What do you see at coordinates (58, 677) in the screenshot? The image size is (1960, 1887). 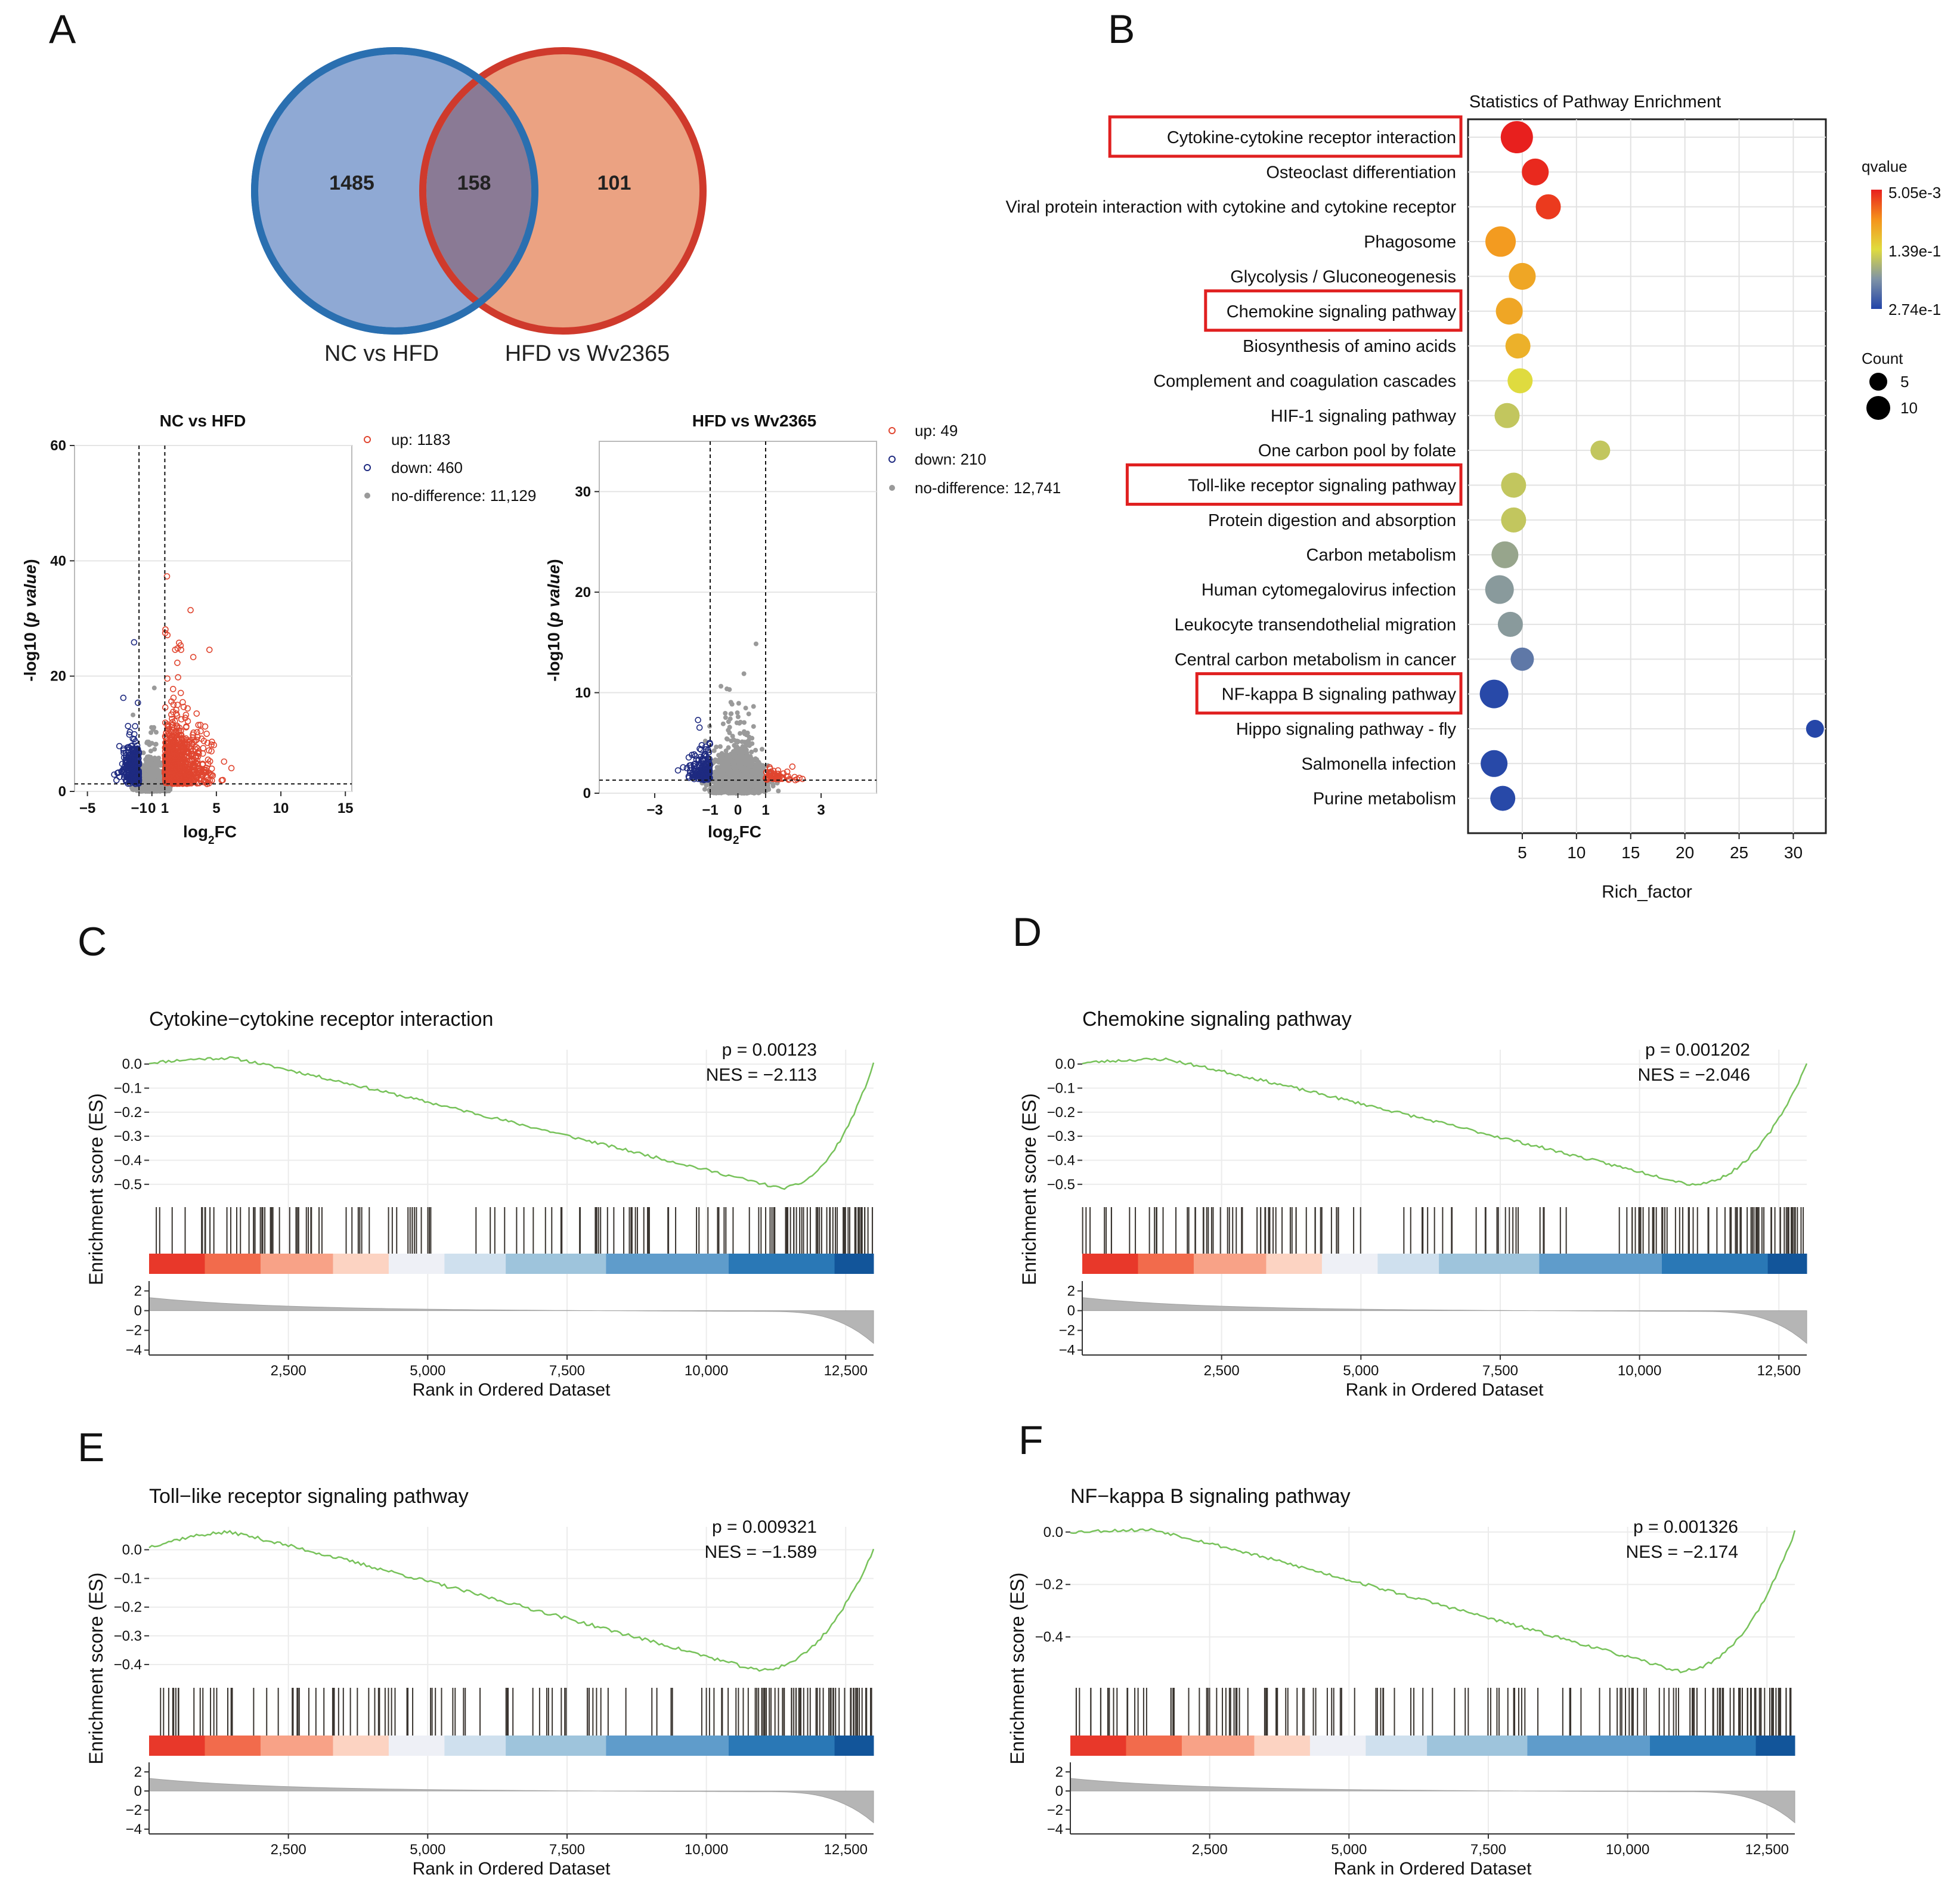 I see `v1-ytick-label-1: 20` at bounding box center [58, 677].